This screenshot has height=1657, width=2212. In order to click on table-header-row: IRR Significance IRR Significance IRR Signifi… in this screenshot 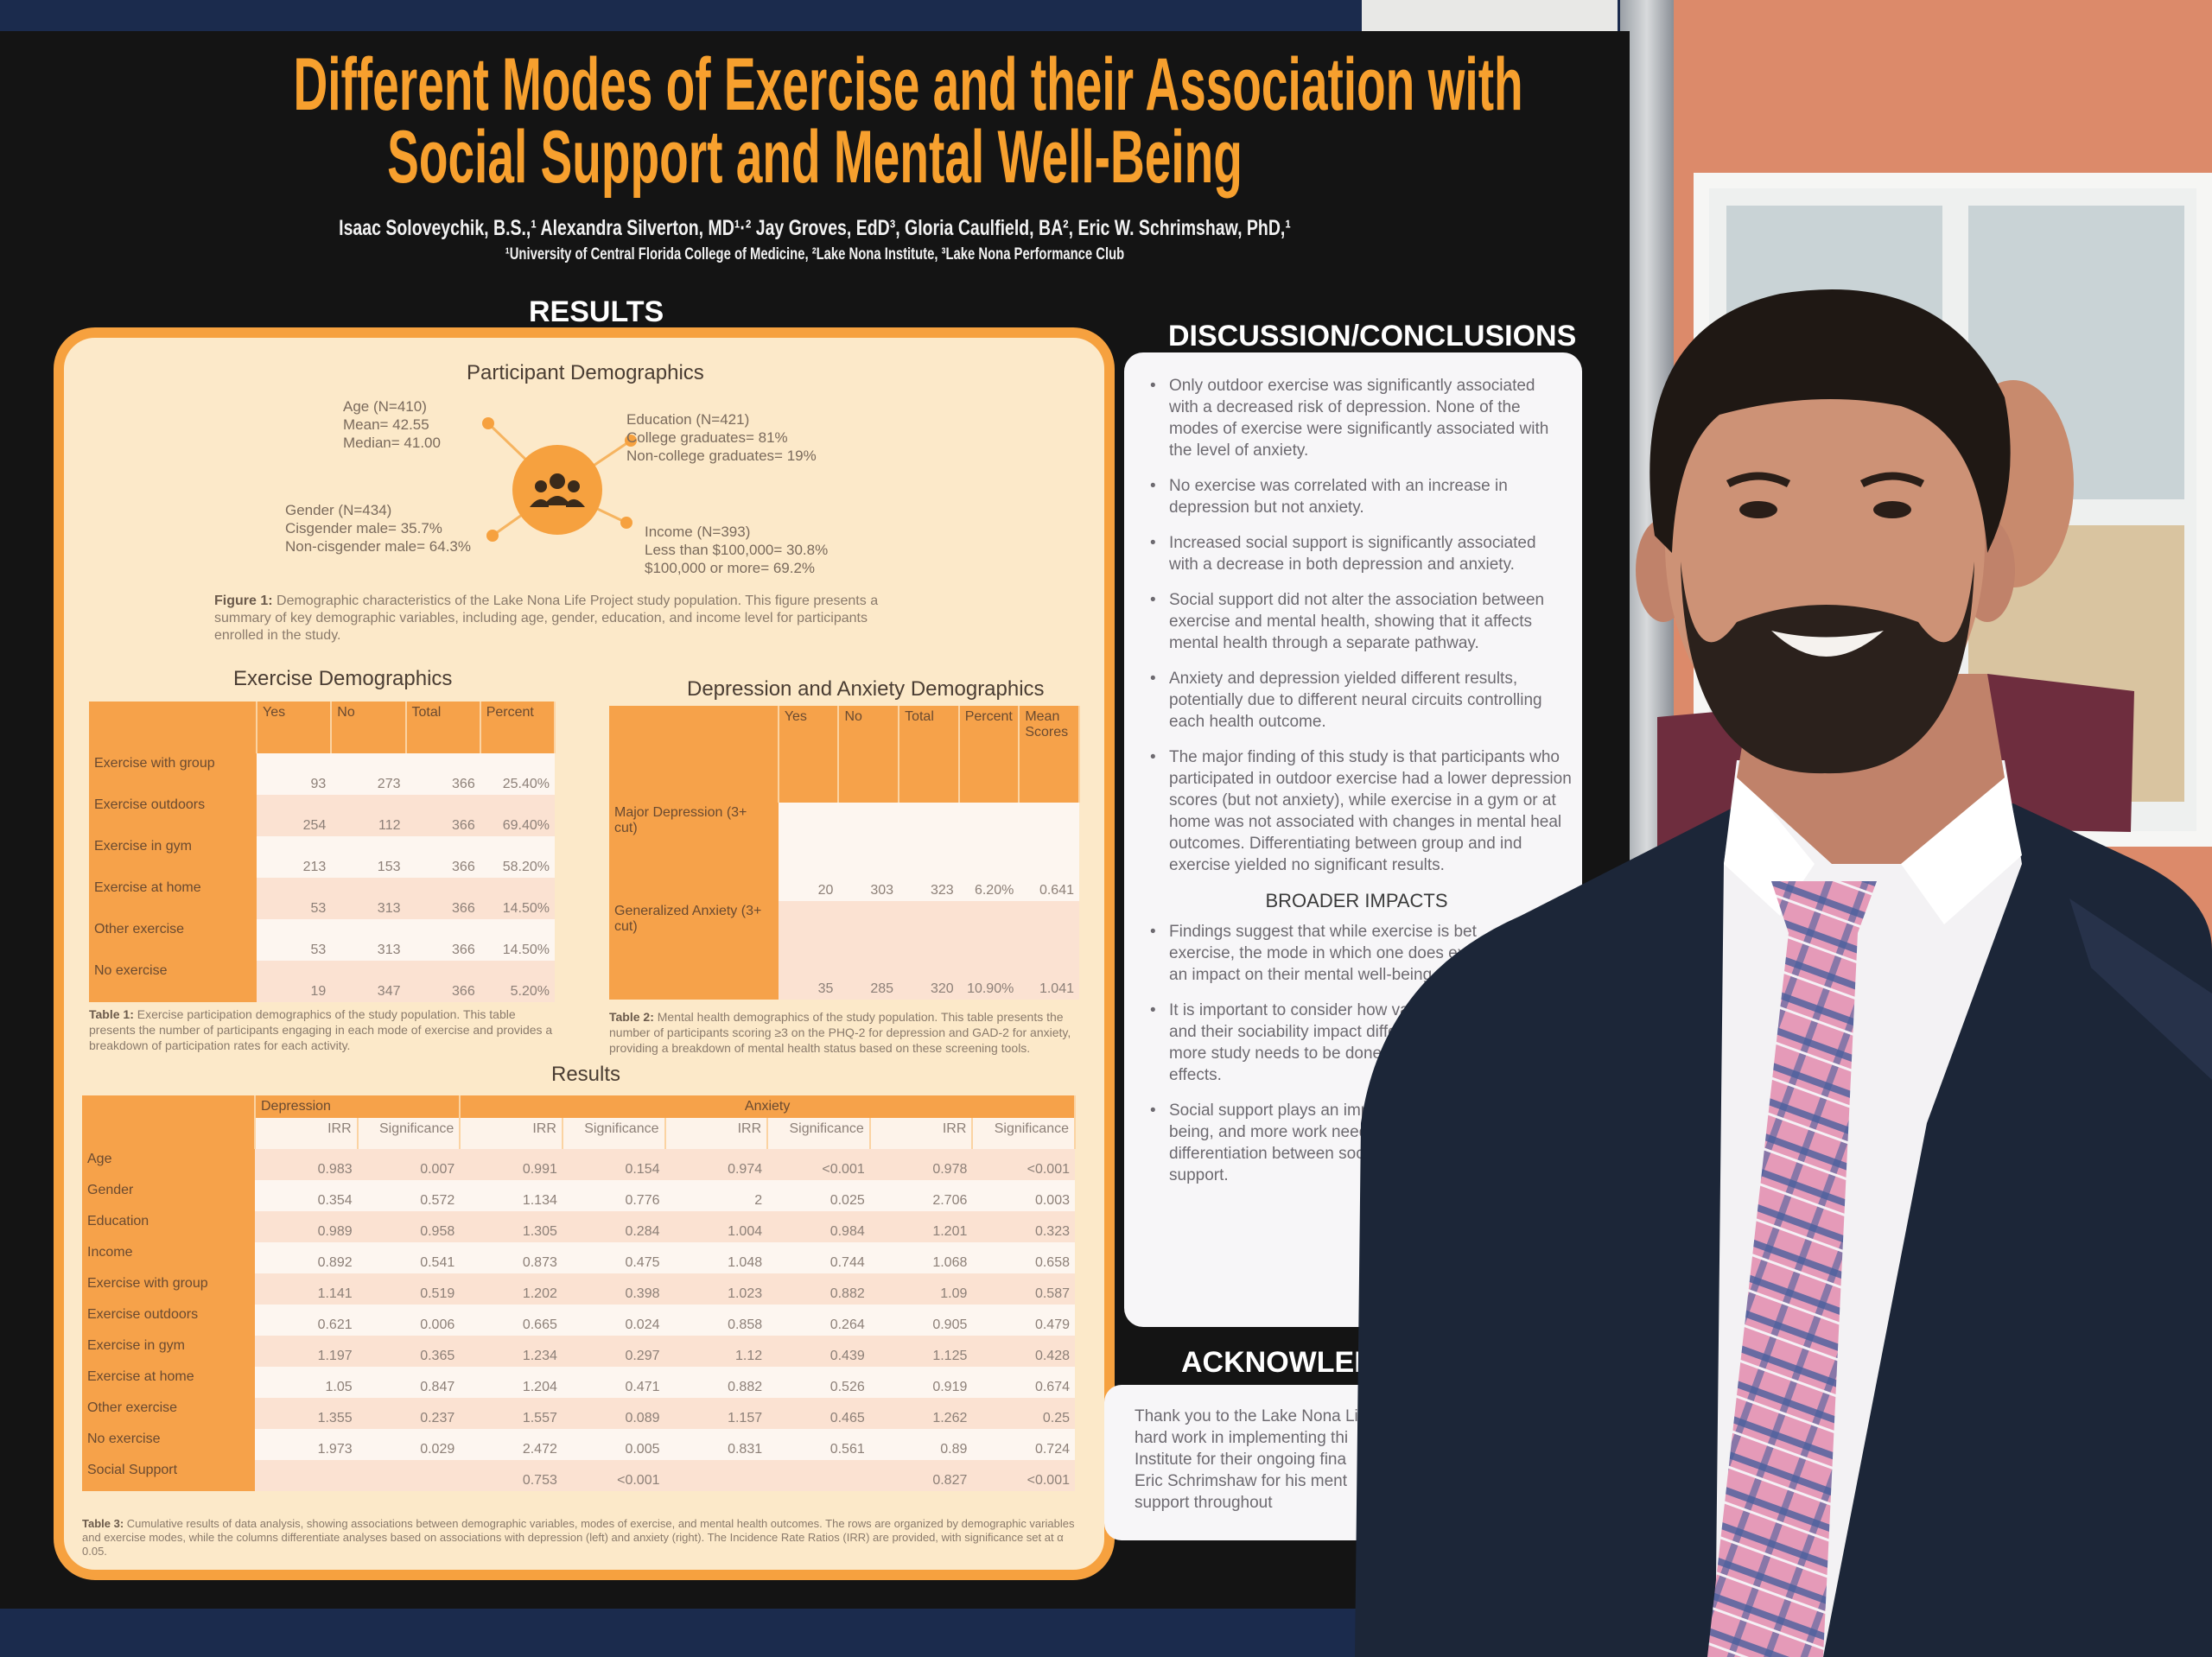, I will do `click(579, 1133)`.